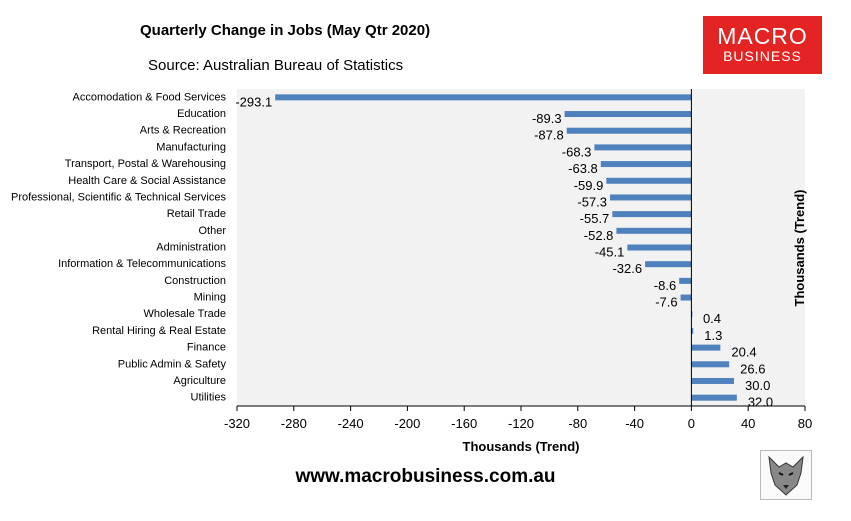 Image resolution: width=851 pixels, height=521 pixels. What do you see at coordinates (183, 131) in the screenshot?
I see `category-label: Arts & Recreation` at bounding box center [183, 131].